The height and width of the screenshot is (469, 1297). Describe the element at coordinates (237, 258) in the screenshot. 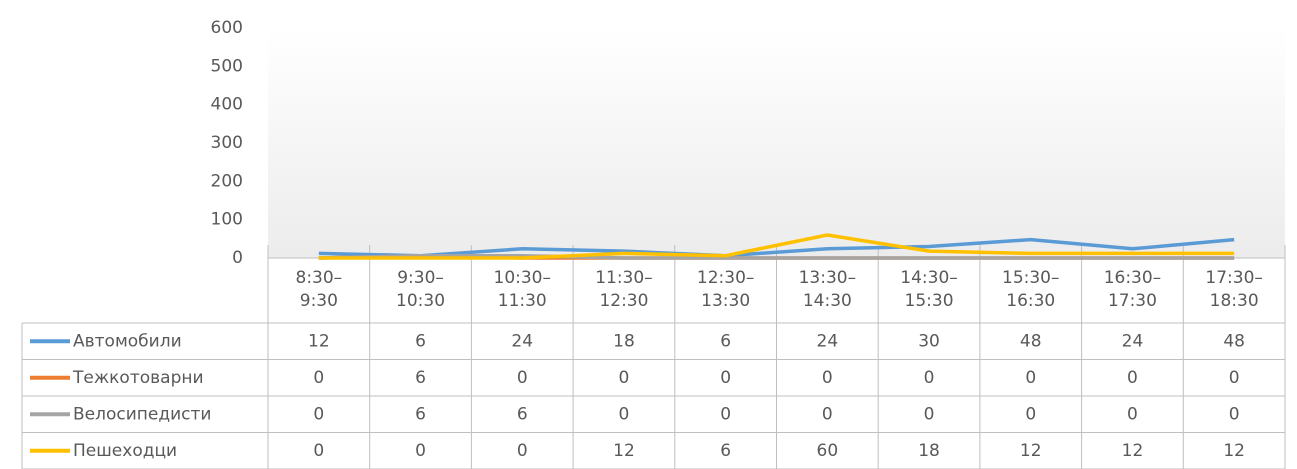

I see `y-tick-label: 0` at that location.